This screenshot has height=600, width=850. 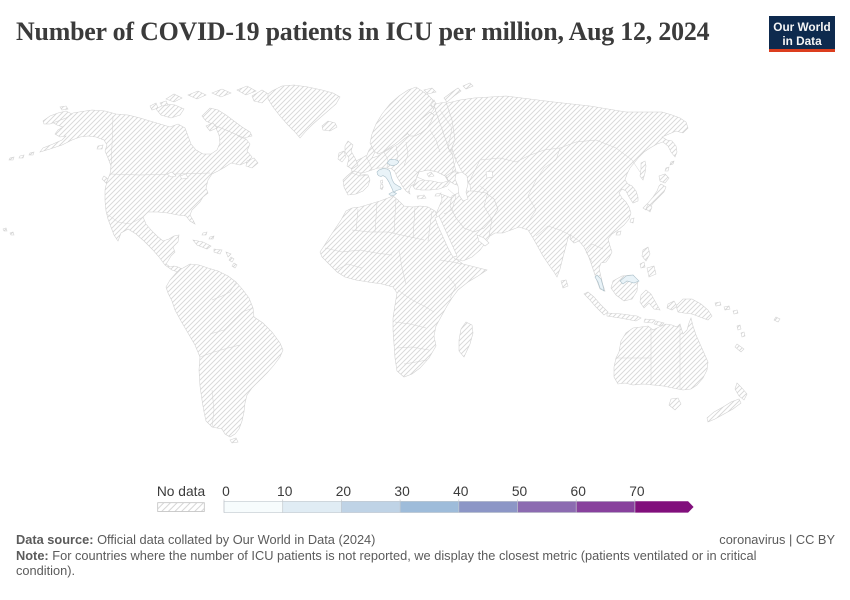 I want to click on svg-text: 10, so click(x=285, y=491).